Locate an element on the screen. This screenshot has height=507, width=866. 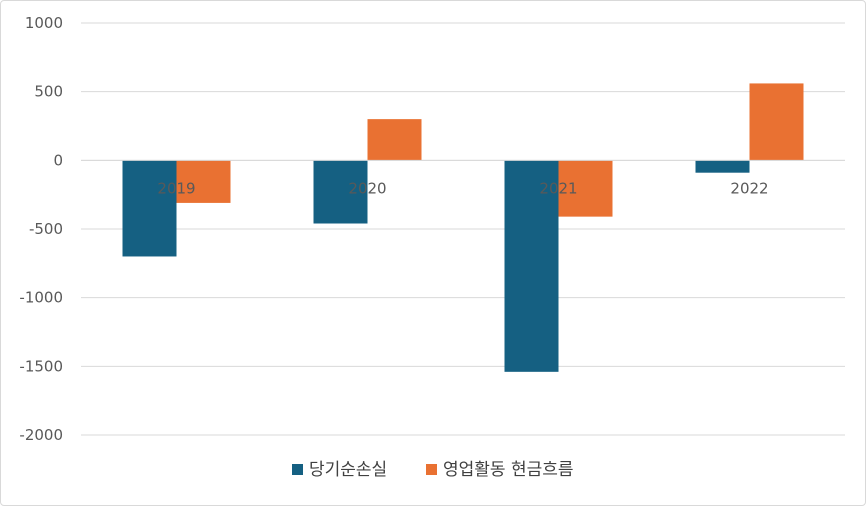
x-tick-label: 2021 is located at coordinates (558, 188).